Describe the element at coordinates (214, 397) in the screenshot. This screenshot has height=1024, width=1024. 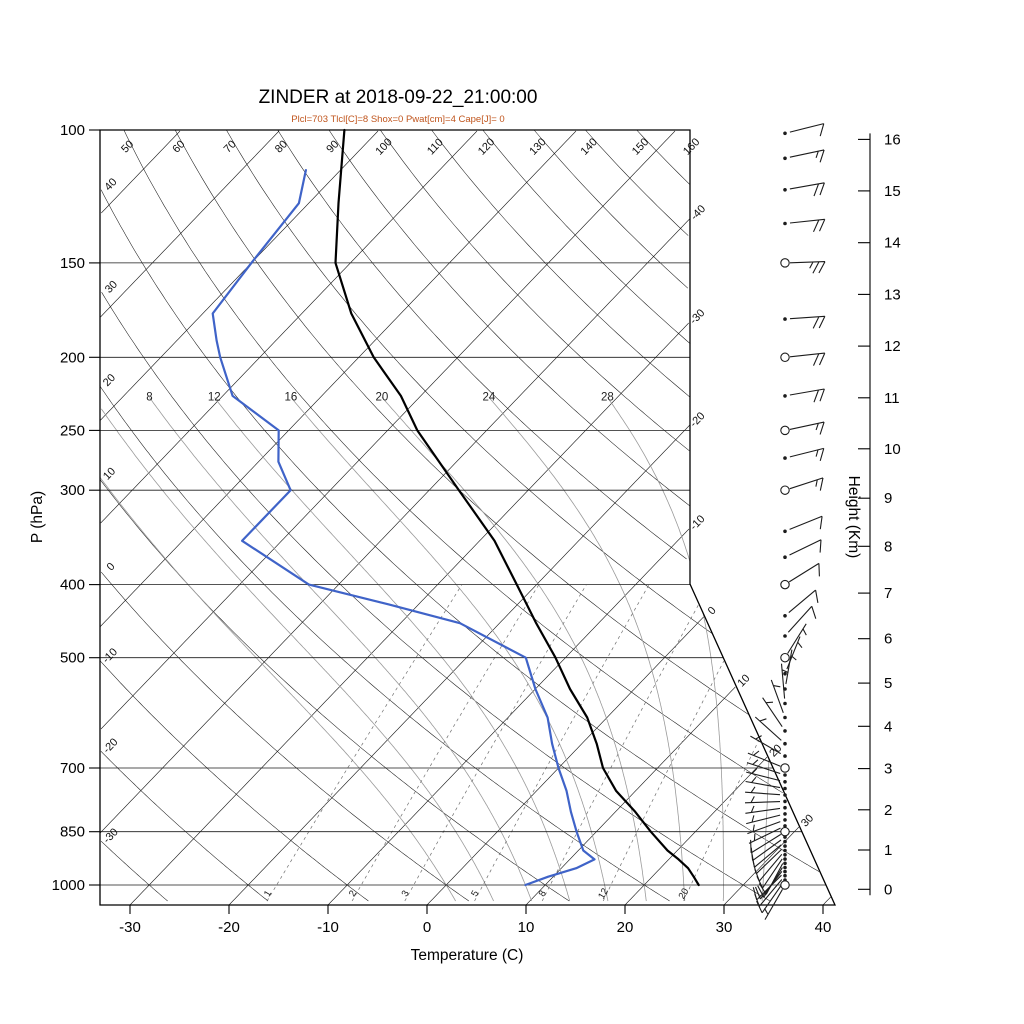
I see `moist-adiabat-label: 12` at that location.